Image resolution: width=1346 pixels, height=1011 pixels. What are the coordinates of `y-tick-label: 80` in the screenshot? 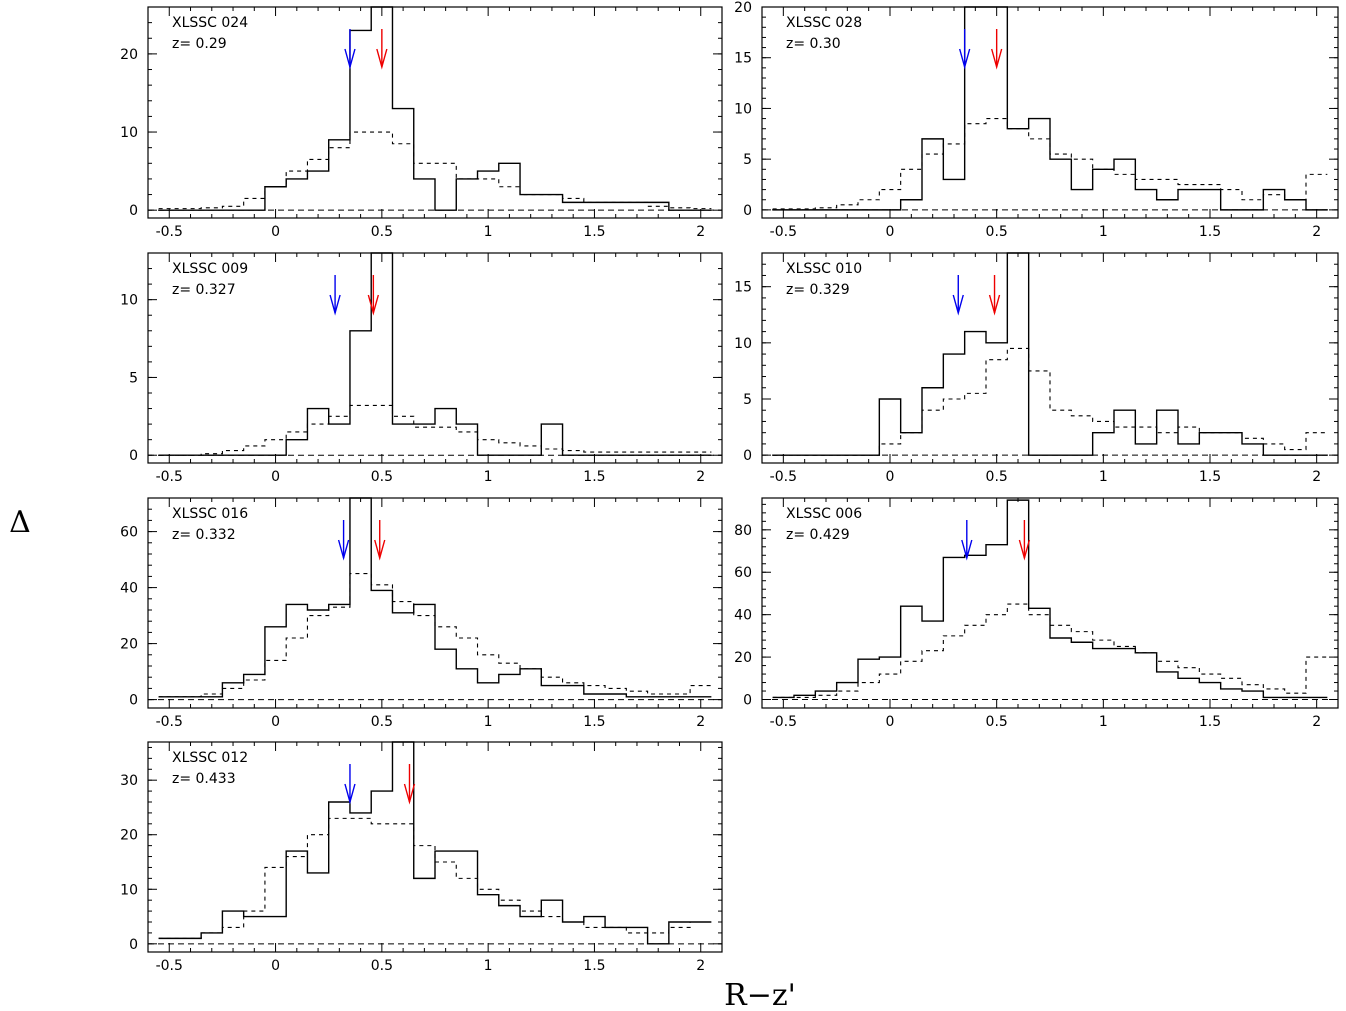 It's located at (743, 531).